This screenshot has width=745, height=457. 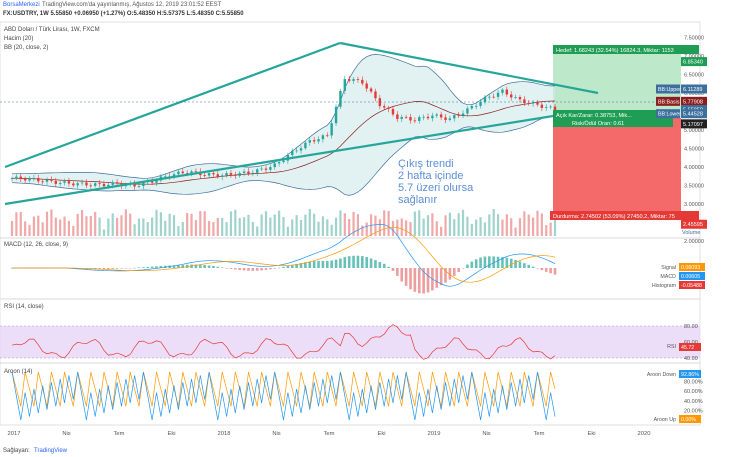 What do you see at coordinates (21, 5) in the screenshot?
I see `brand-link: BorsaMerkezi` at bounding box center [21, 5].